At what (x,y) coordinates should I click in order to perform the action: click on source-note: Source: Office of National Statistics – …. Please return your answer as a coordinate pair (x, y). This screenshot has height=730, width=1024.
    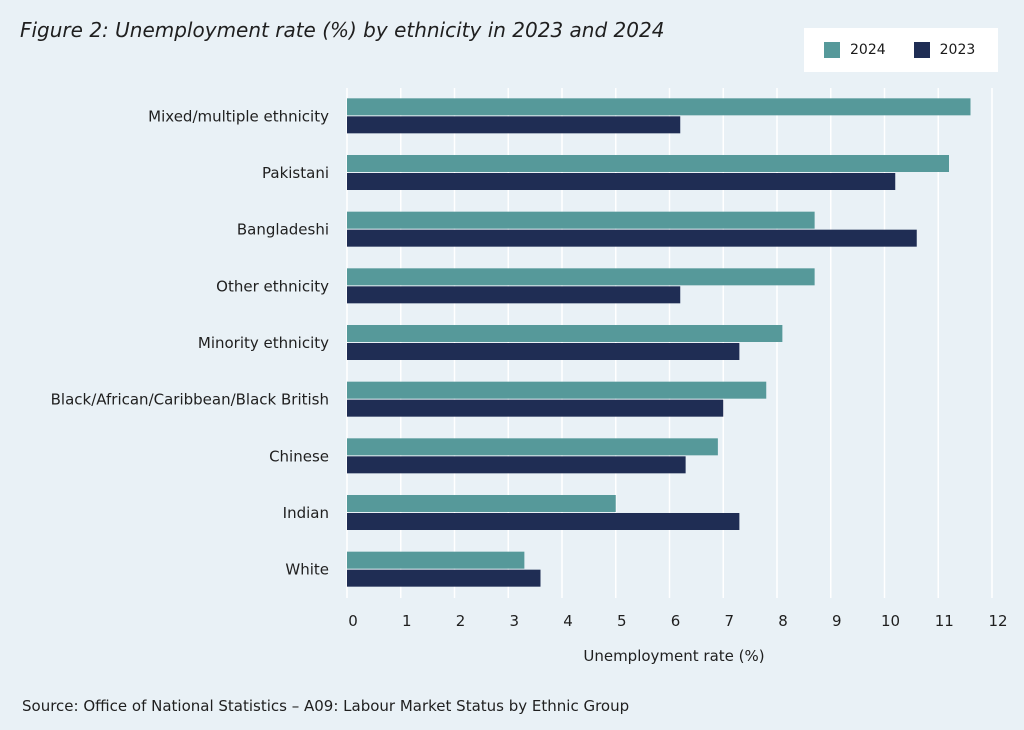
    Looking at the image, I should click on (326, 706).